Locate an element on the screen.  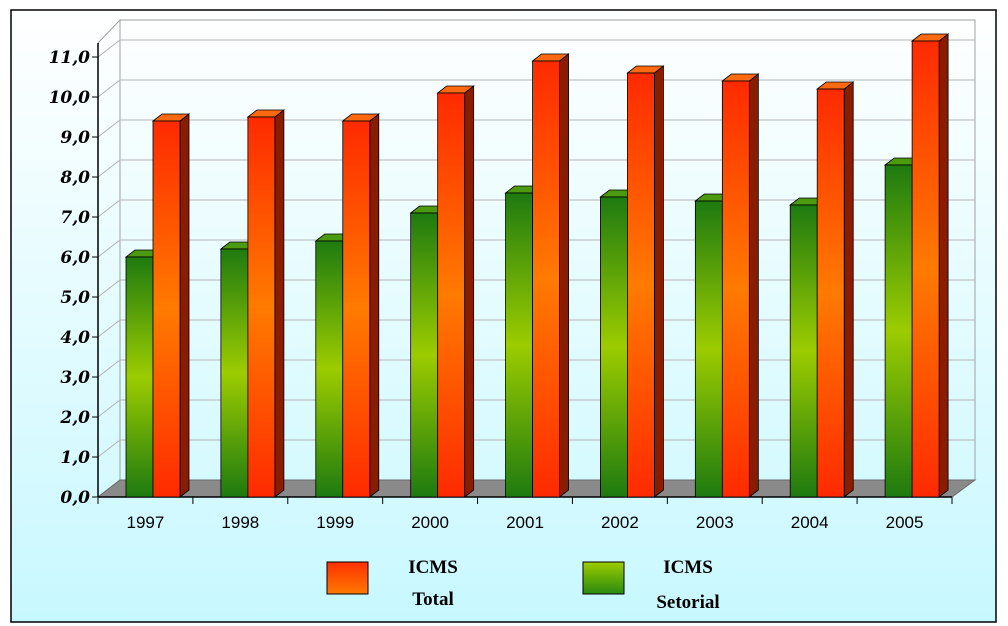
legend-label-line2: Total is located at coordinates (433, 599).